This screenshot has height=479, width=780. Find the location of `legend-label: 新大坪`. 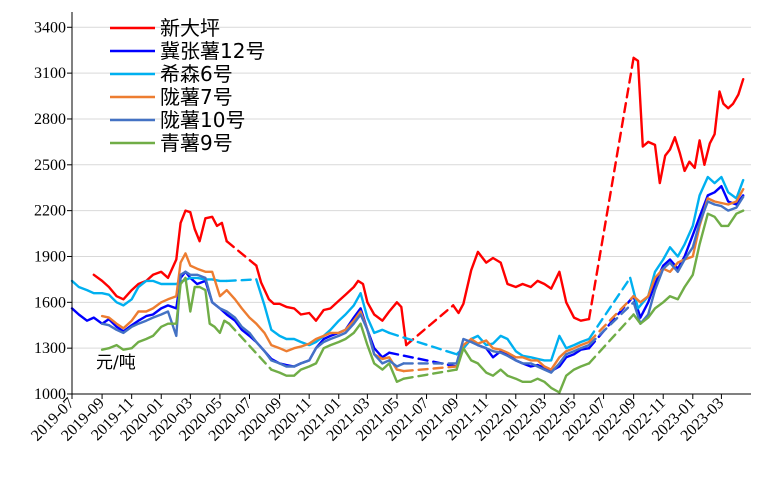

legend-label: 新大坪 is located at coordinates (190, 28).